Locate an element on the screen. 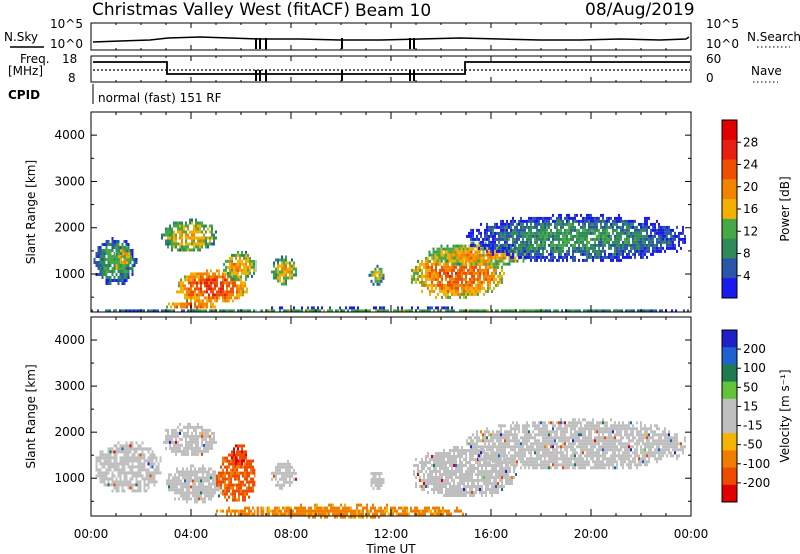 The width and height of the screenshot is (800, 554). nsky-gaps is located at coordinates (335, 43).